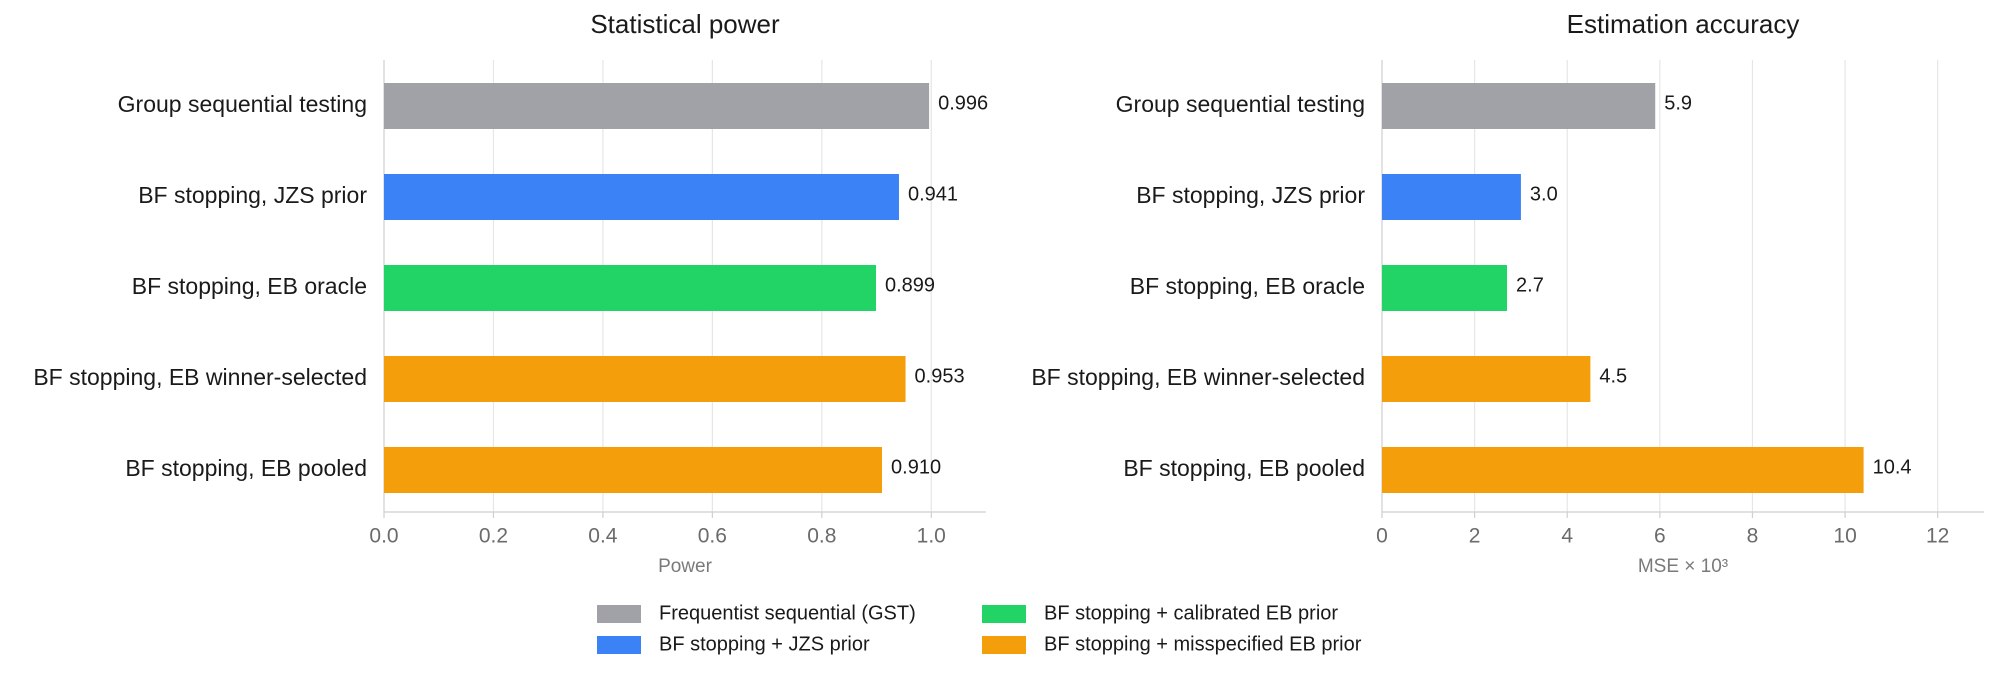  Describe the element at coordinates (1892, 467) in the screenshot. I see `value-label: 10.4` at that location.